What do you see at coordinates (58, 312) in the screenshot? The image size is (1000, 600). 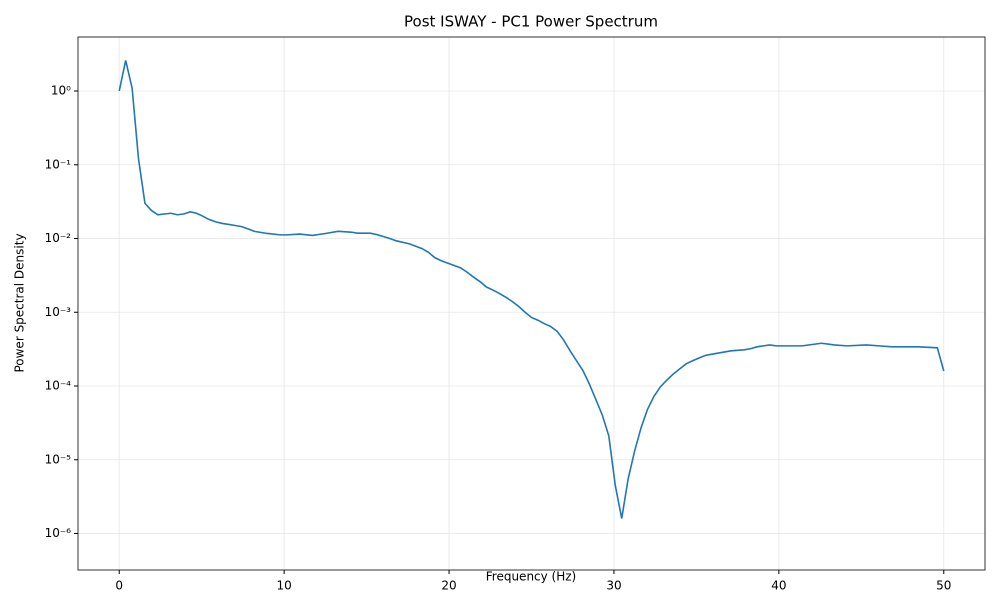 I see `y-tick-label: 10⁻³` at bounding box center [58, 312].